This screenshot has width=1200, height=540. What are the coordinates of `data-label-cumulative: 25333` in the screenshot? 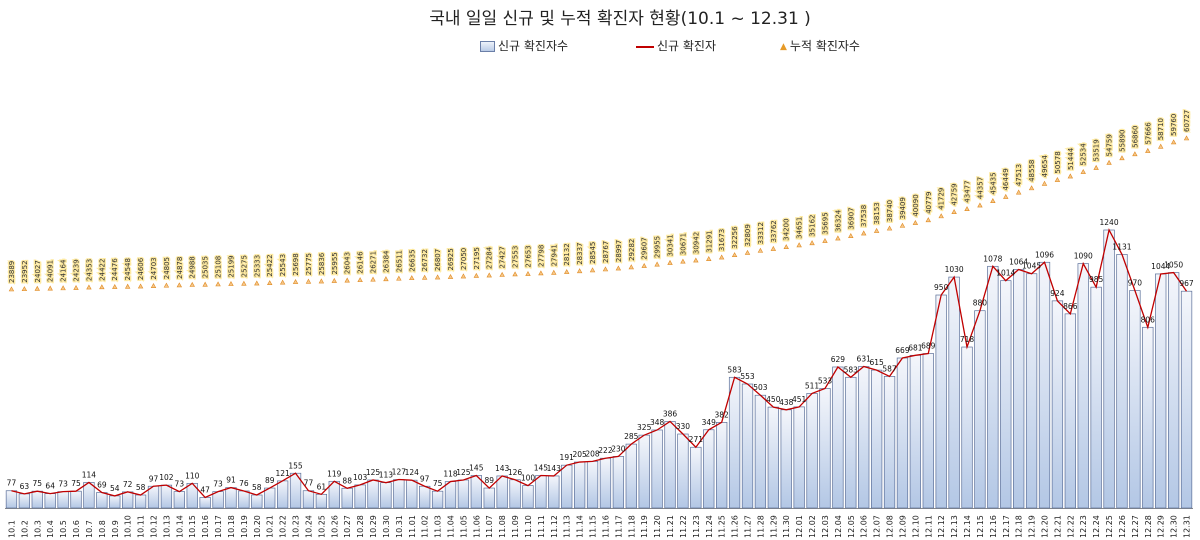 It's located at (257, 266).